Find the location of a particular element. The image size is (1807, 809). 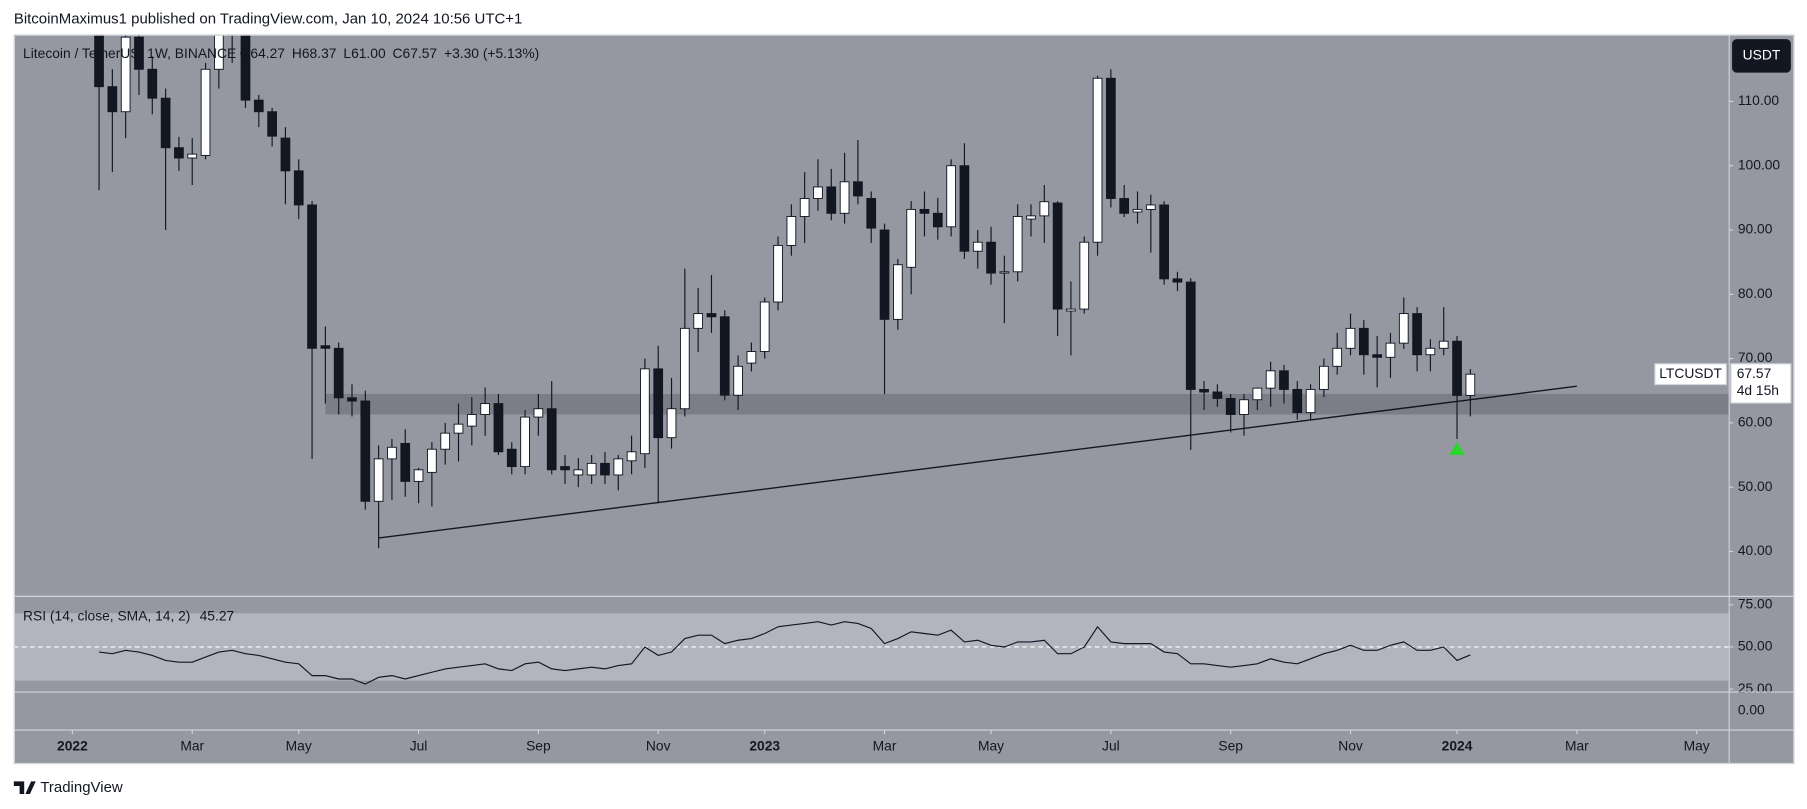

signal-marker is located at coordinates (1457, 448).